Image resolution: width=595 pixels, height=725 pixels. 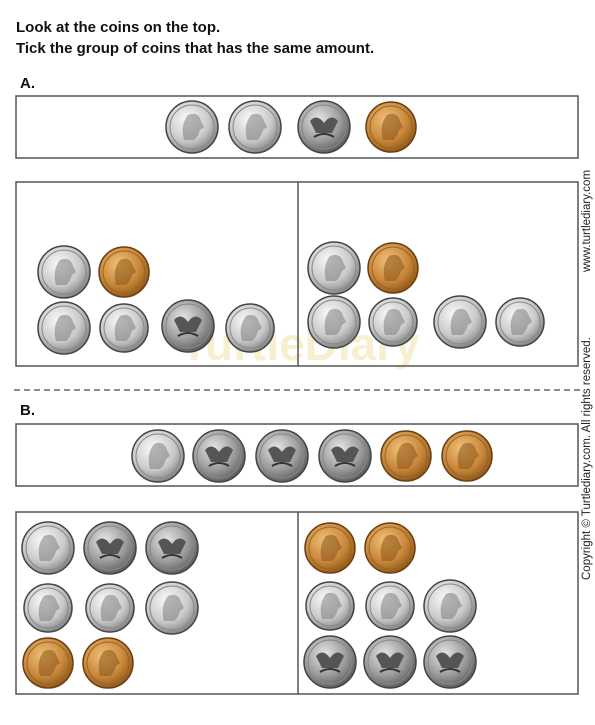 I want to click on question-label: A., so click(x=27, y=83).